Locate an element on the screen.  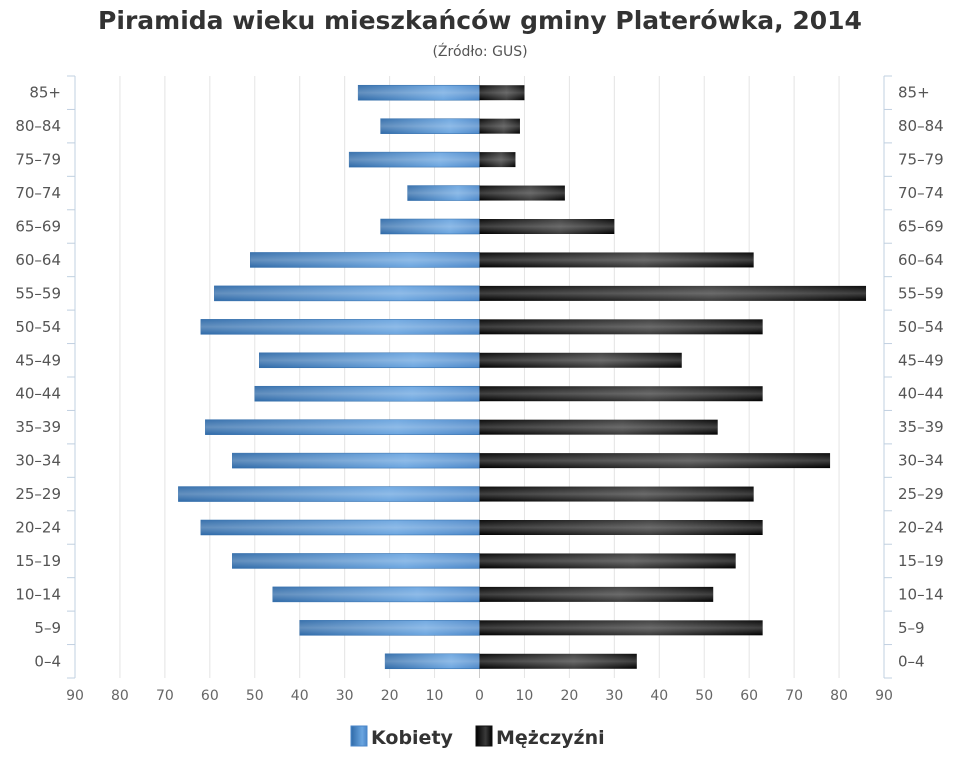
category-label-right: 0–4 is located at coordinates (911, 661).